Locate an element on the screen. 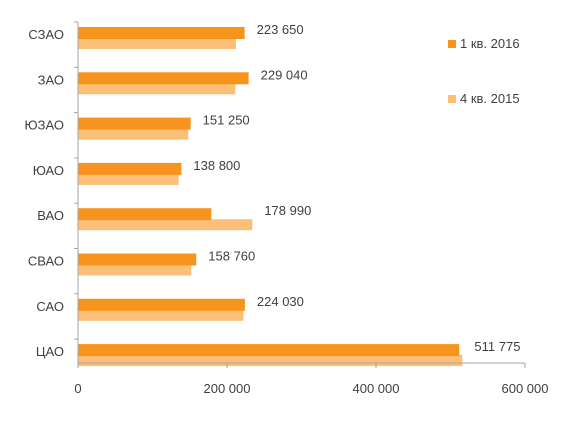  legend: 1 кв. 2016 4 кв. 2015 is located at coordinates (484, 71).